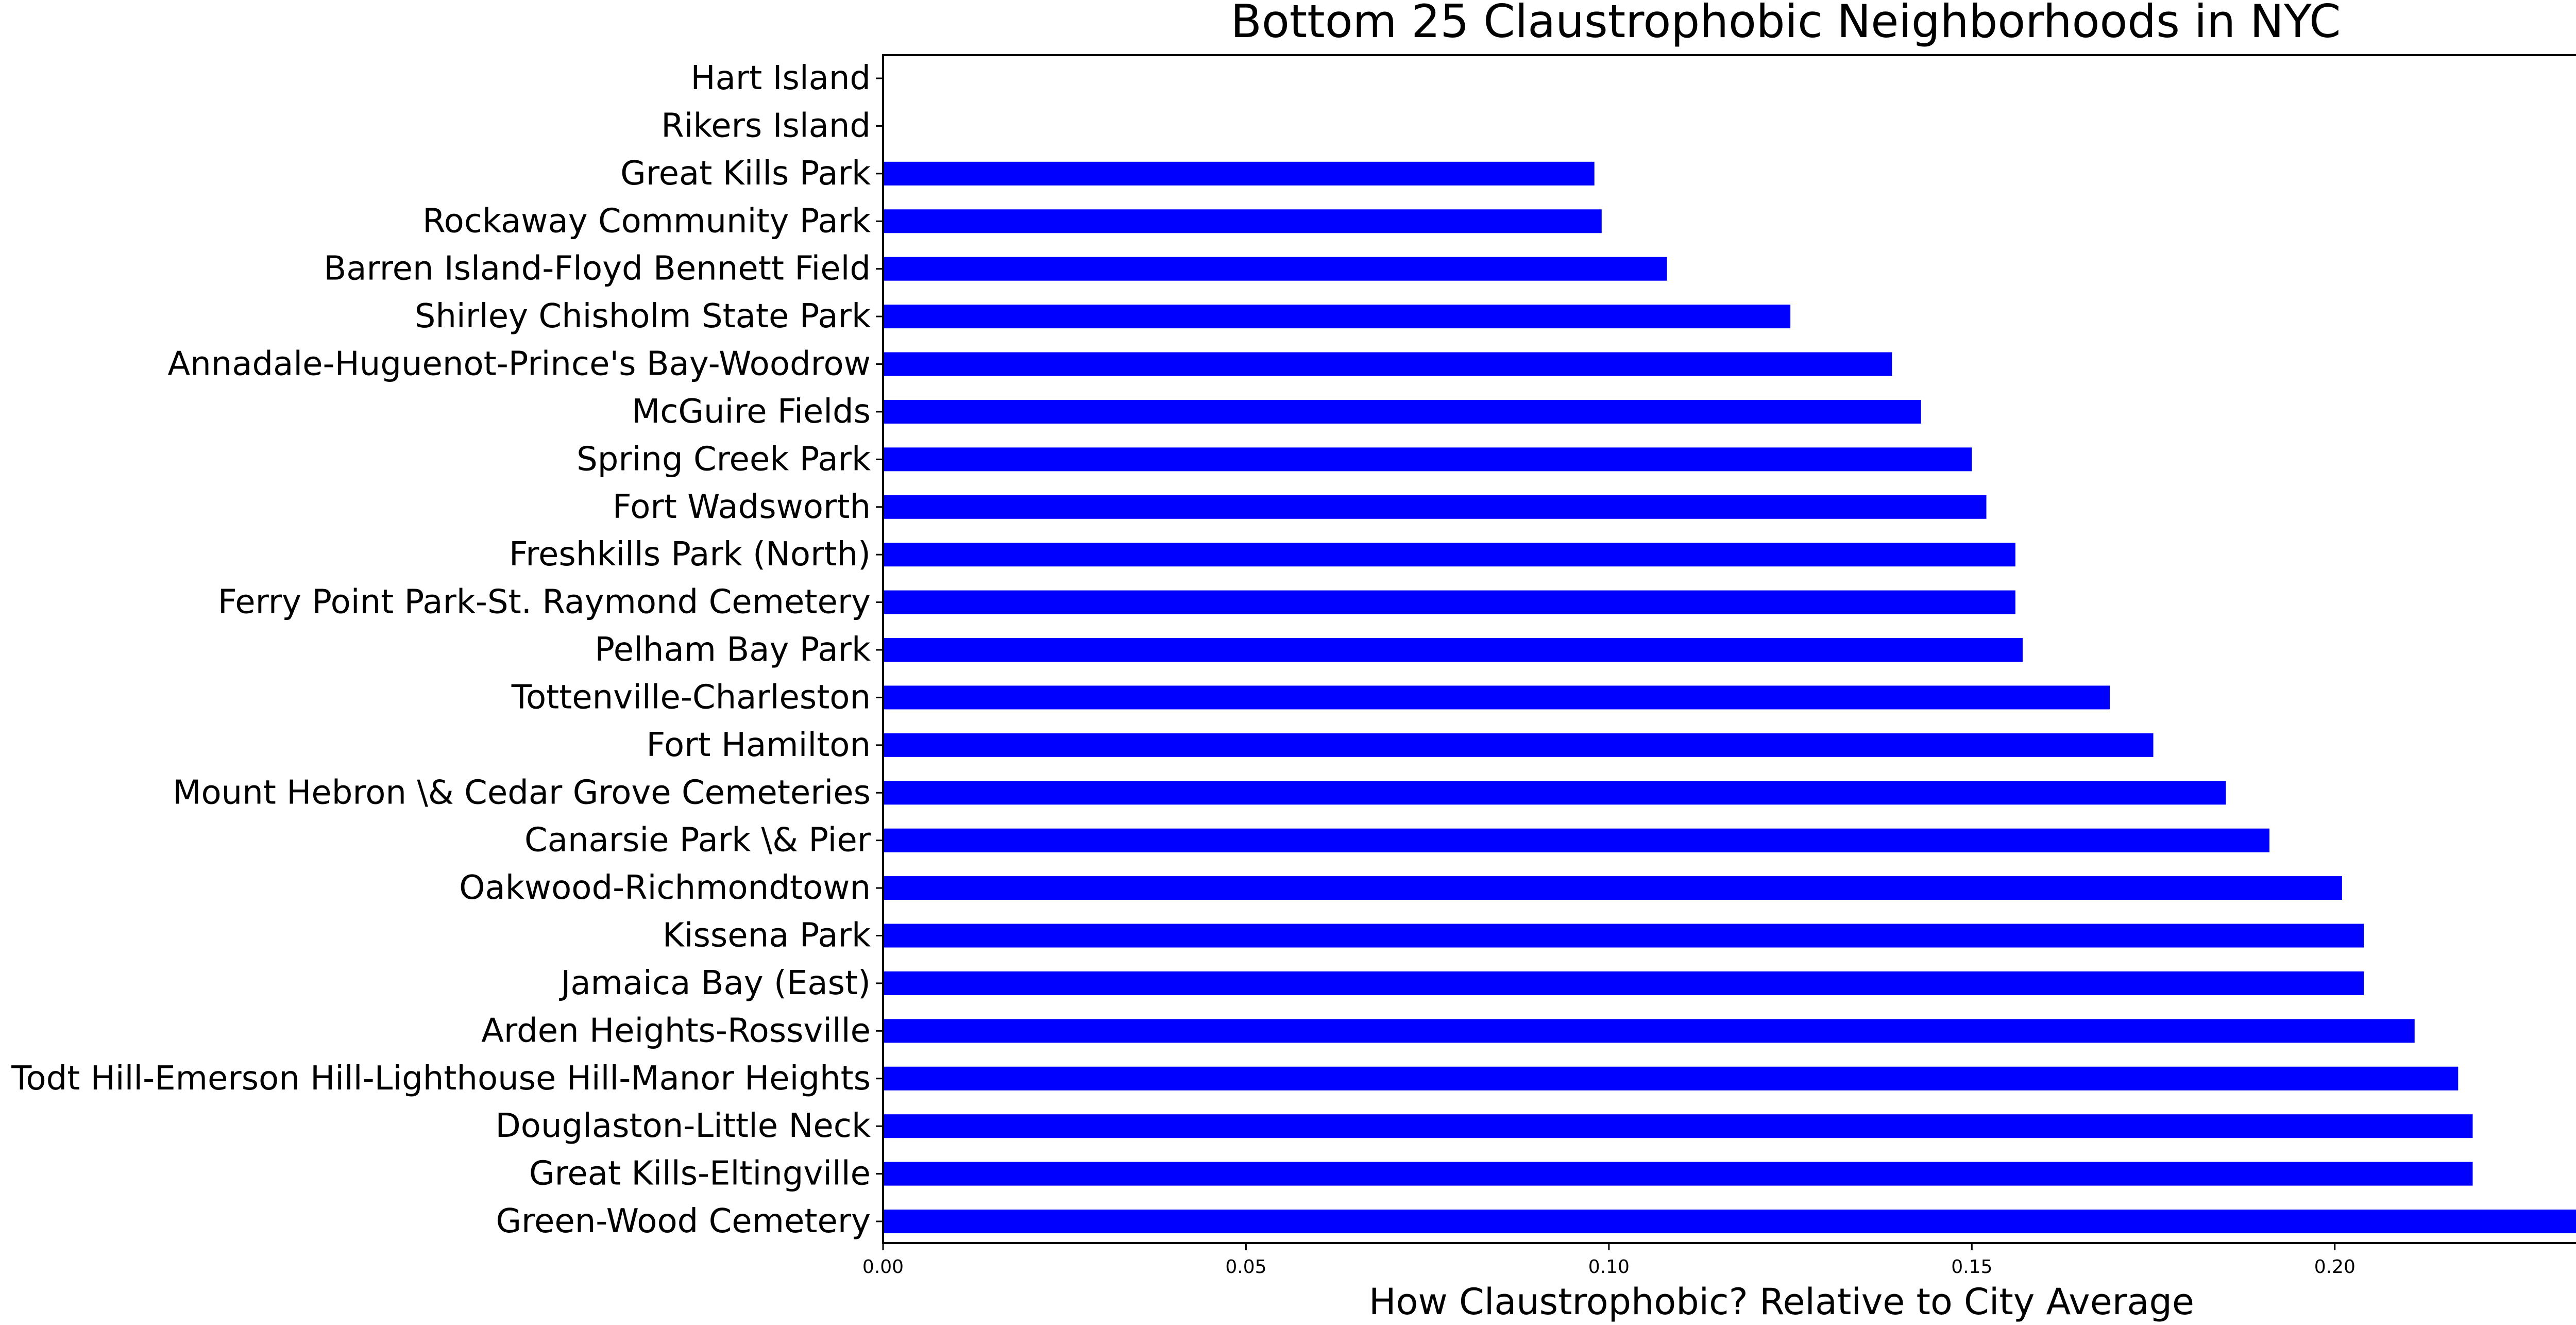  Describe the element at coordinates (766, 126) in the screenshot. I see `y-tick-label: Rikers Island` at that location.